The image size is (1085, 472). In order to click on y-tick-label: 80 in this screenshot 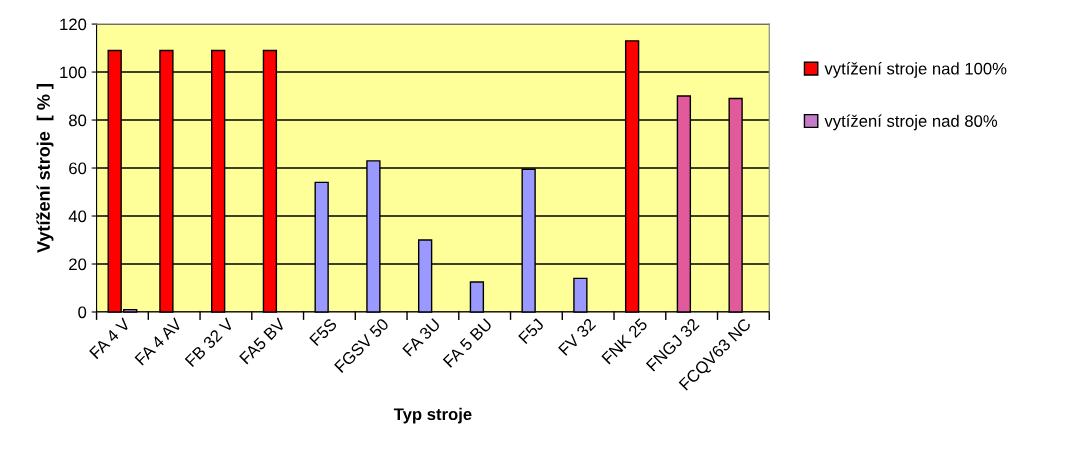, I will do `click(78, 120)`.